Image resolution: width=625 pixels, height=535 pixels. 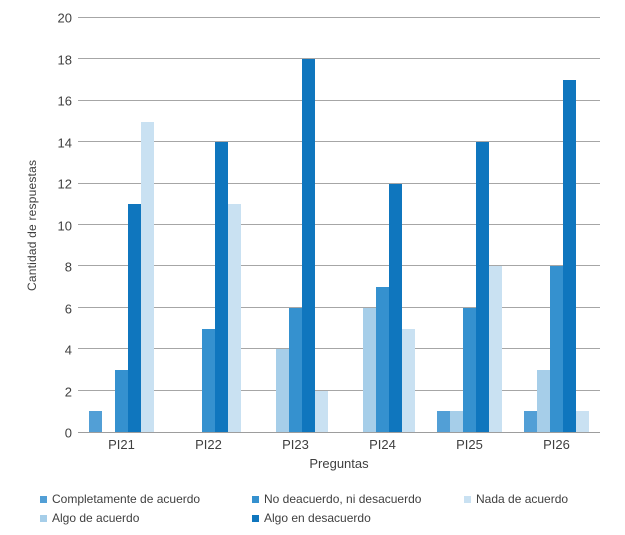 What do you see at coordinates (582, 421) in the screenshot?
I see `bar-PI26-nada-de-acuerdo` at bounding box center [582, 421].